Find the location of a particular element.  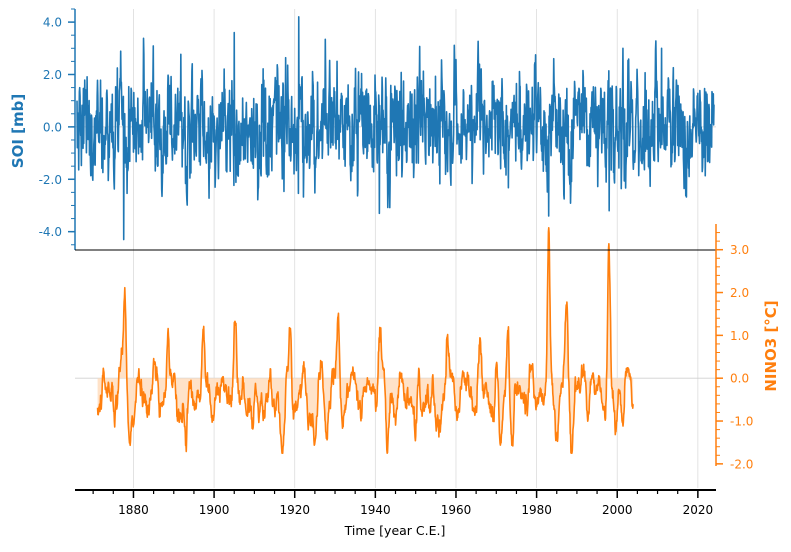

soi-tick-label: 4.0 is located at coordinates (52, 23).